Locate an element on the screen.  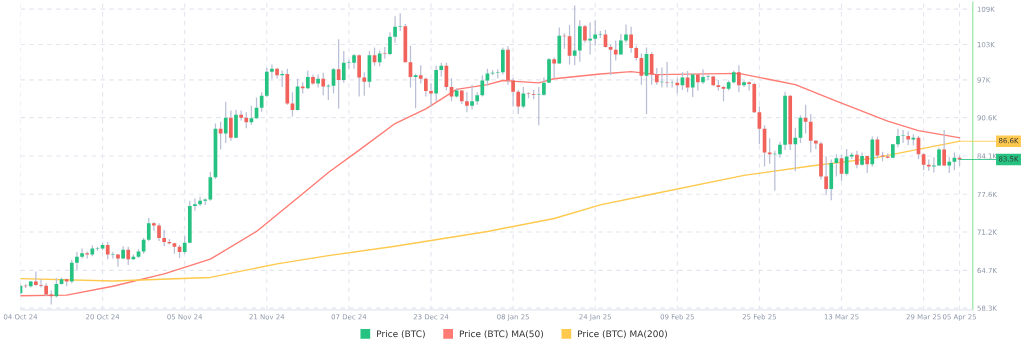
legend-label: Price (BTC) is located at coordinates (401, 334).